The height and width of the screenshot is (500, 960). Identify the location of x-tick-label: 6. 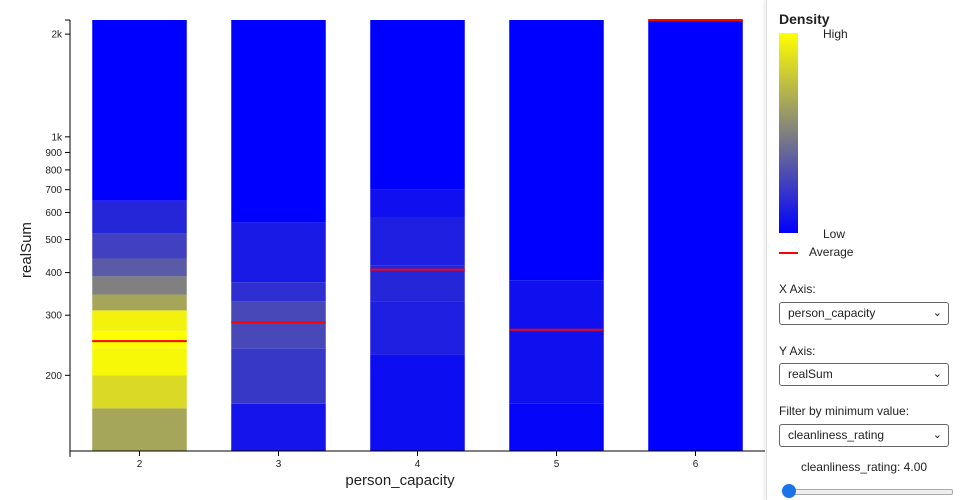
(696, 464).